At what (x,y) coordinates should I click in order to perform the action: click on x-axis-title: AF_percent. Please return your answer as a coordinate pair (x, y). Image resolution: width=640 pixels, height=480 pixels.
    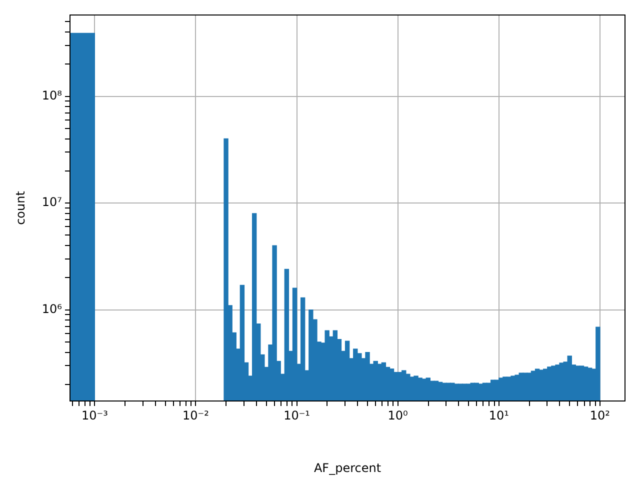
    Looking at the image, I should click on (348, 467).